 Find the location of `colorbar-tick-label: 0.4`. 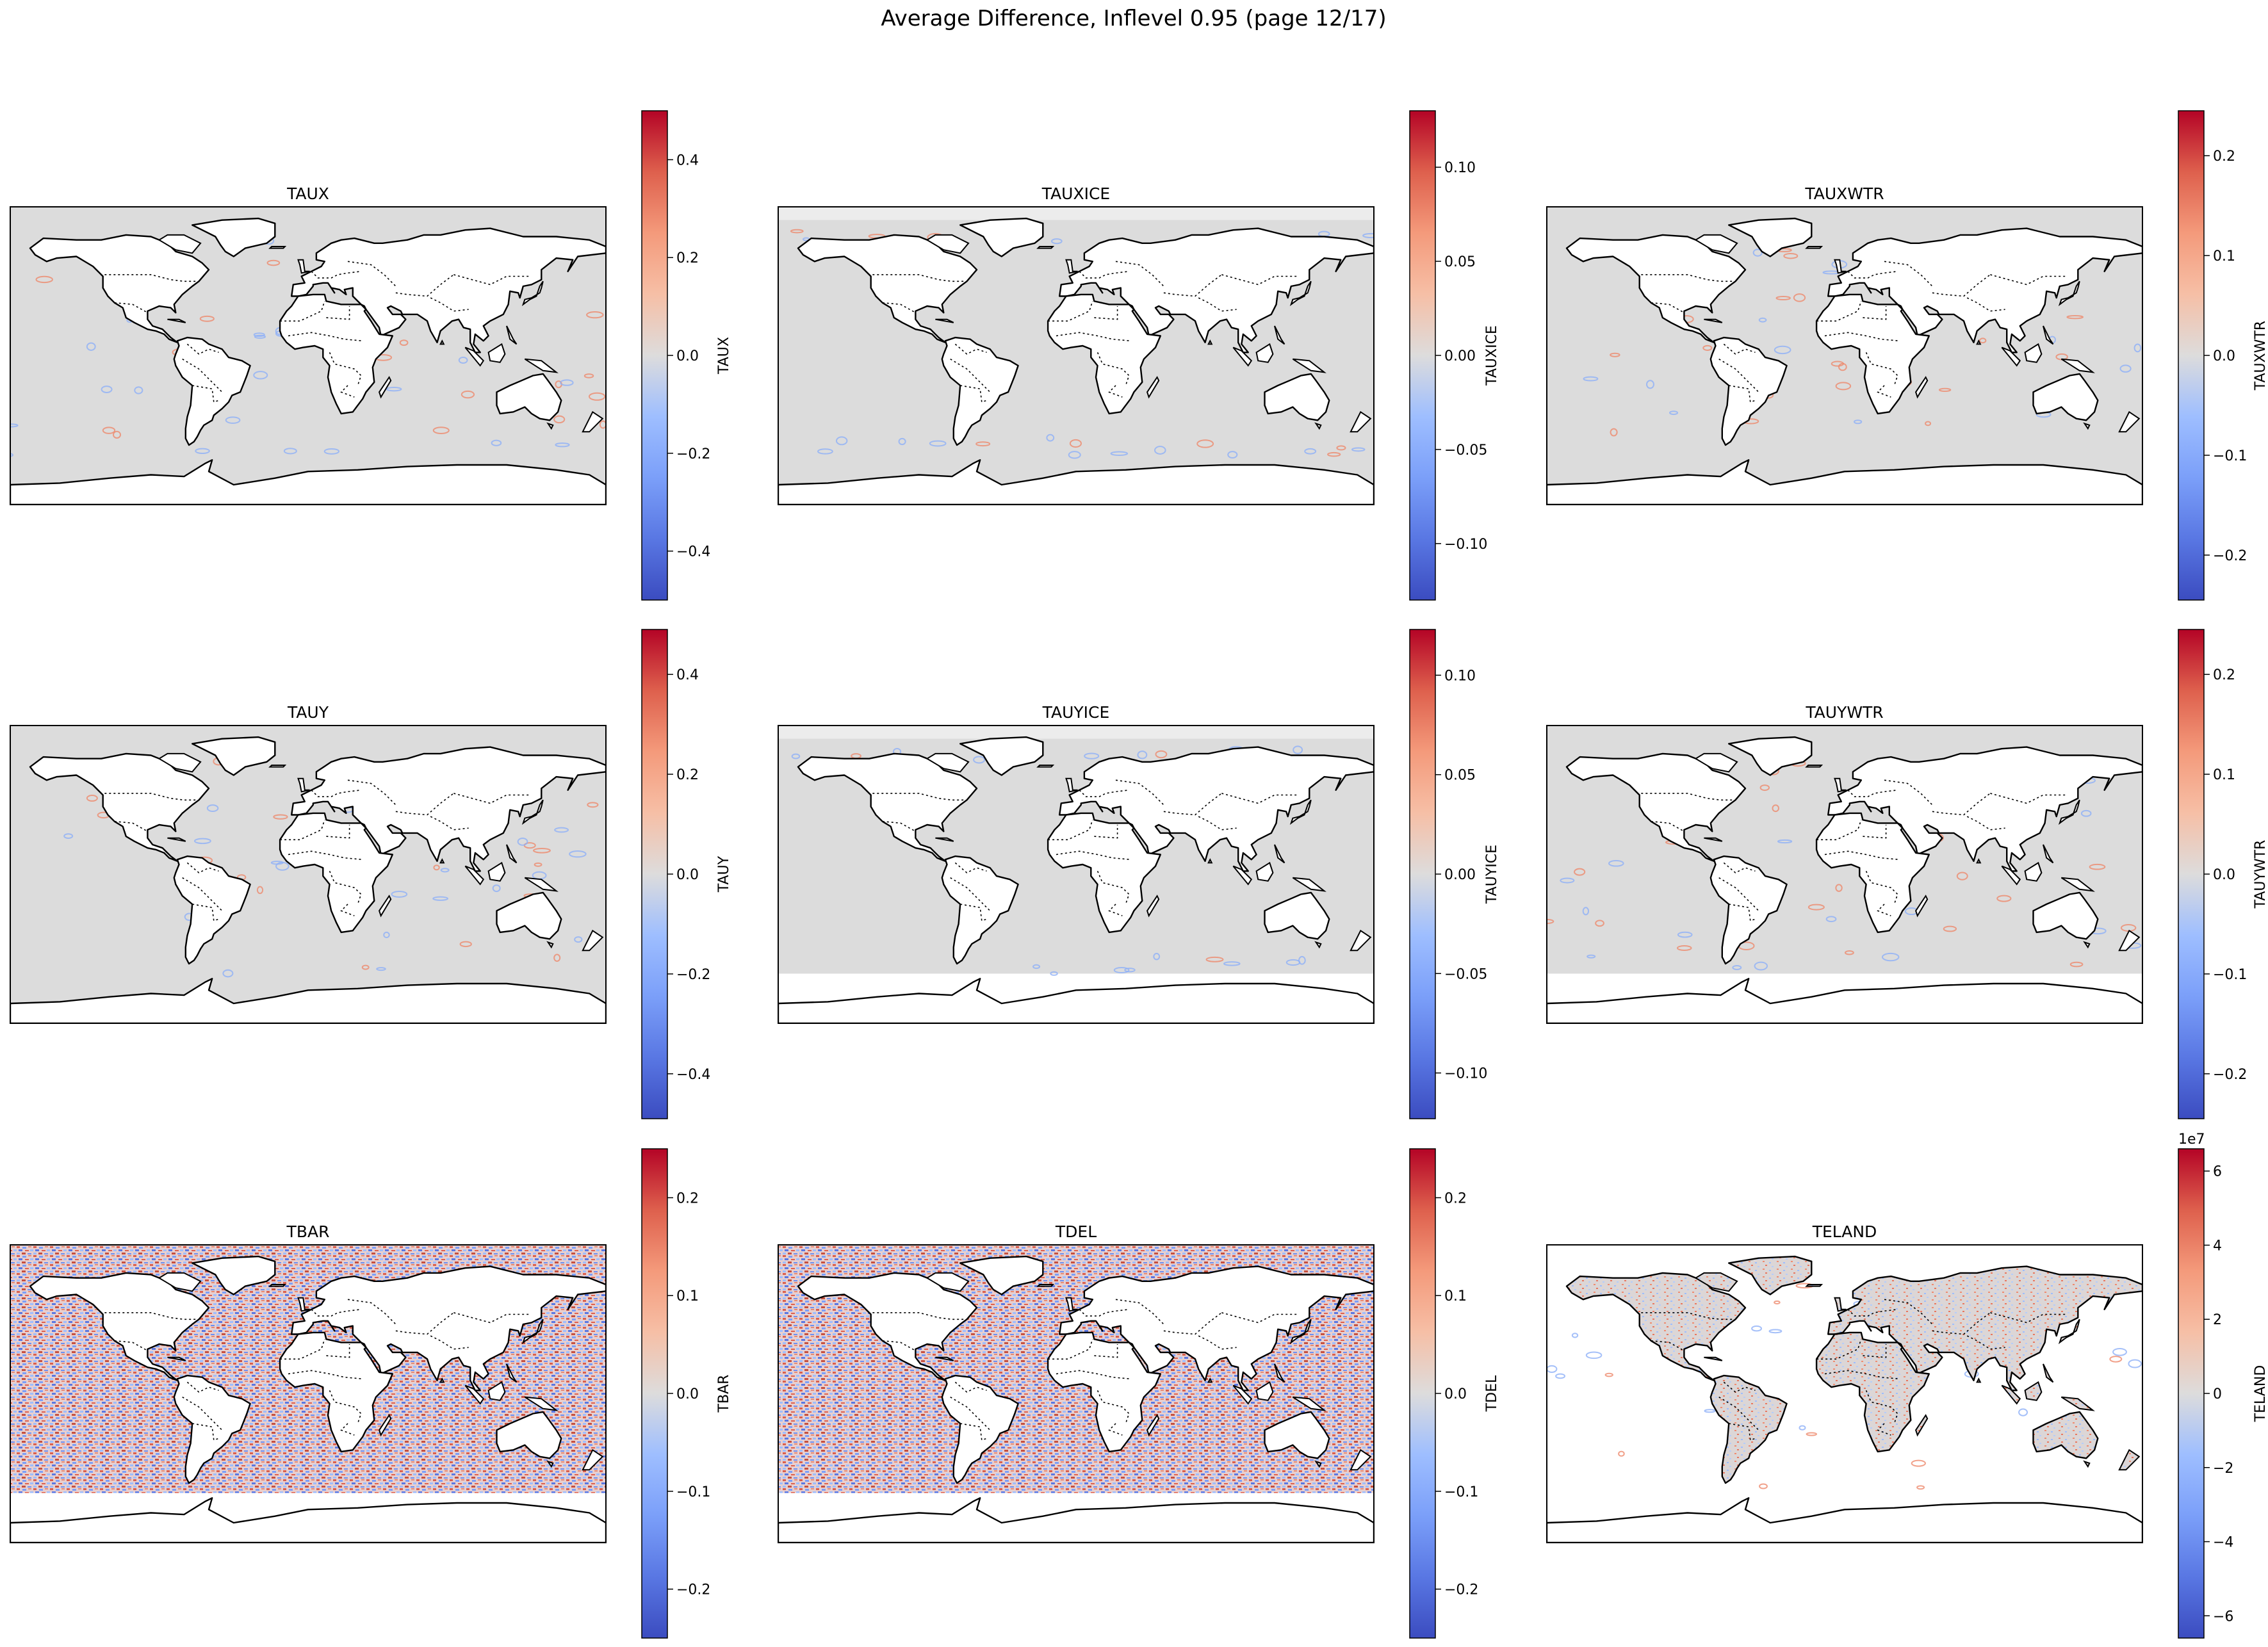

colorbar-tick-label: 0.4 is located at coordinates (687, 160).